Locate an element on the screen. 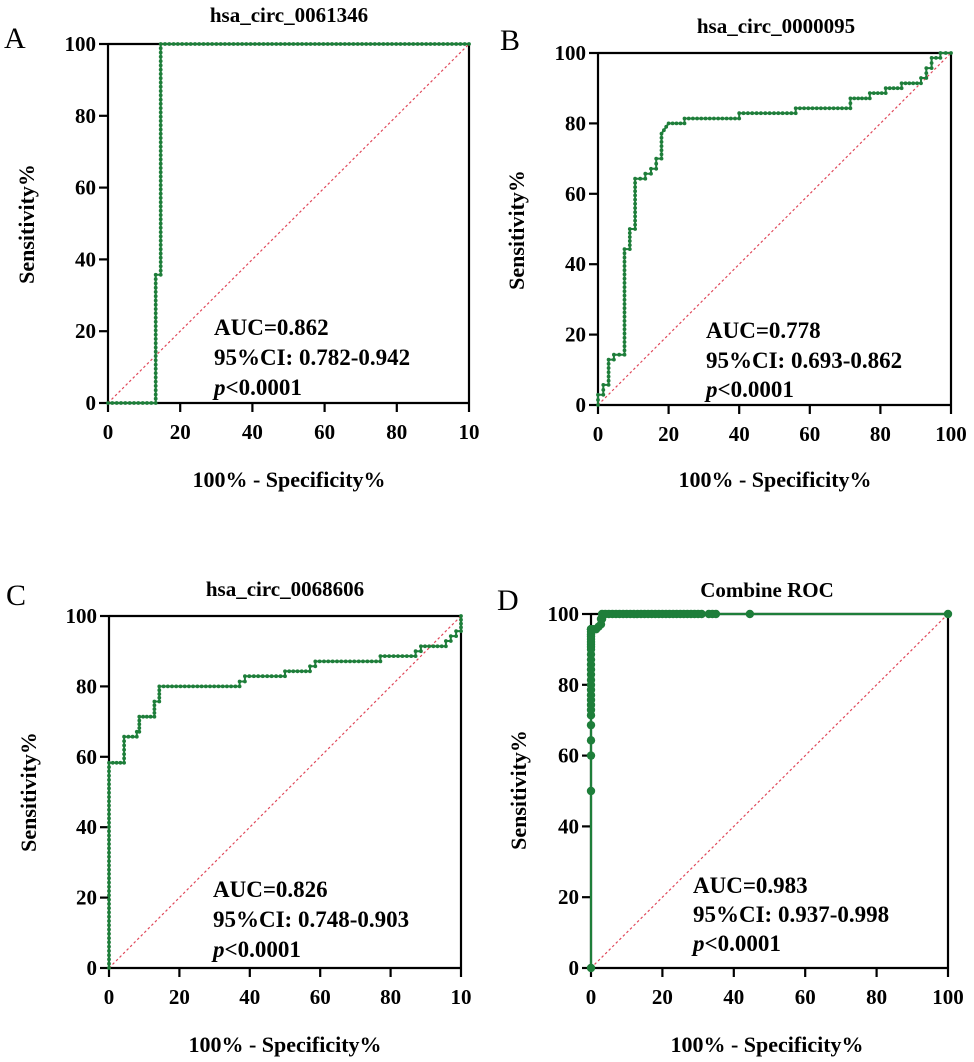  panel-a-xtick-label: 60 is located at coordinates (324, 432).